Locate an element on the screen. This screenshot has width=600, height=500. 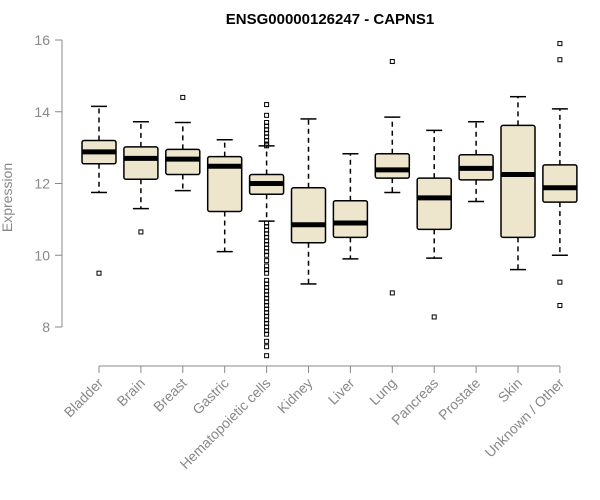
y-tick-label: 14 is located at coordinates (42, 112).